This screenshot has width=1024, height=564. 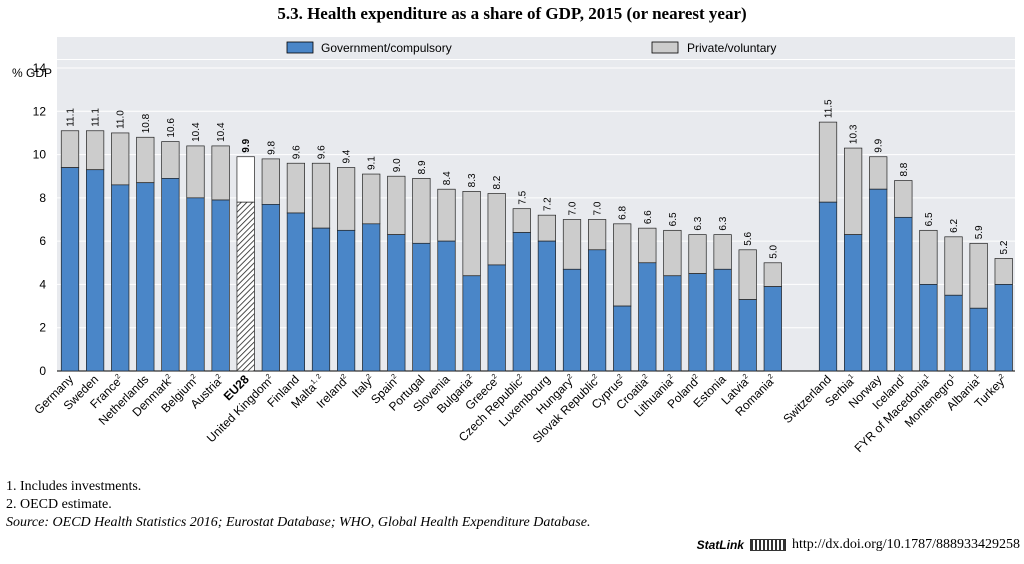 I want to click on y-tick-label: 8, so click(x=42, y=198).